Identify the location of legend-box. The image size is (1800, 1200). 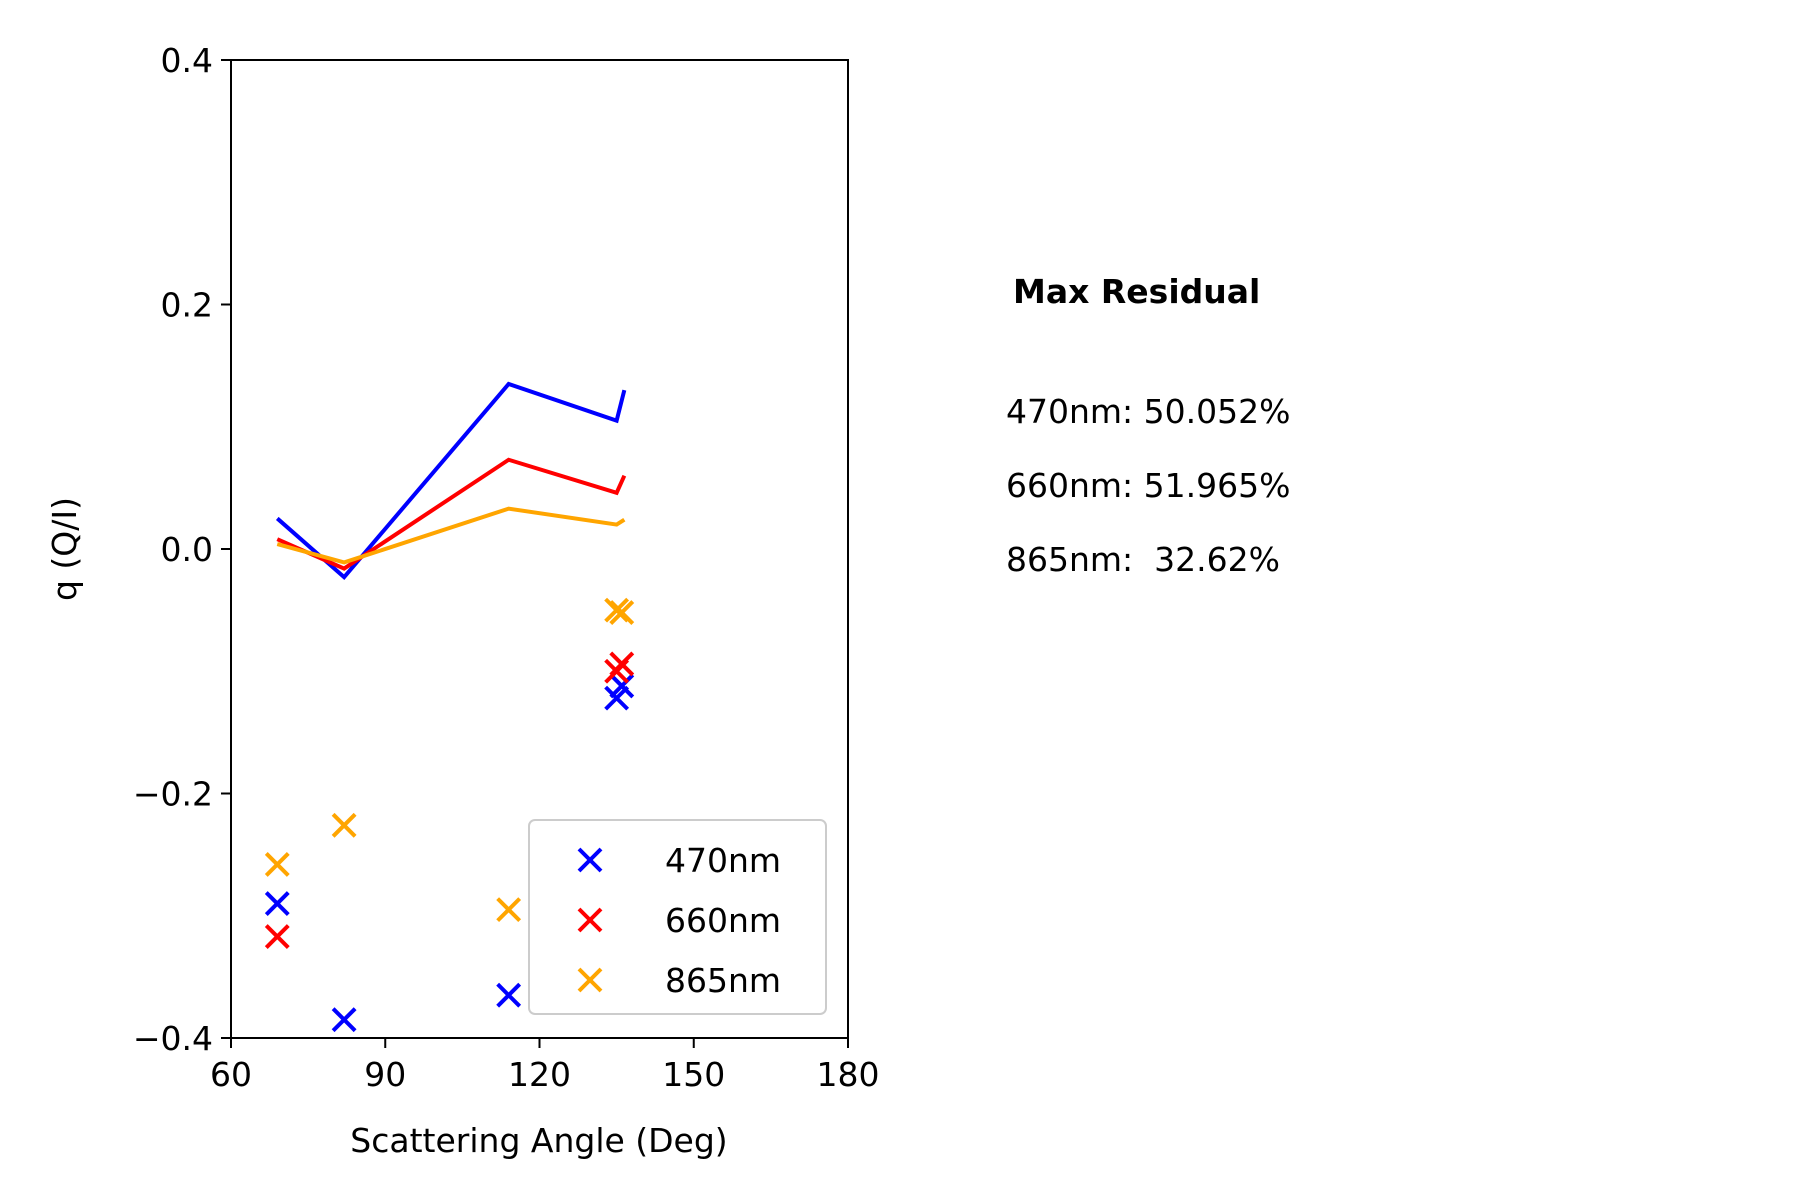
(677, 917).